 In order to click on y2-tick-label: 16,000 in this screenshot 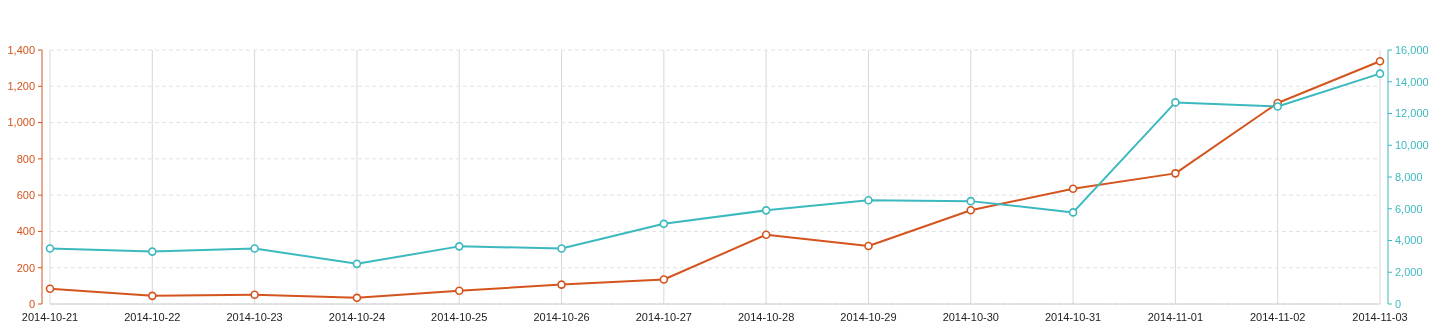, I will do `click(1412, 49)`.